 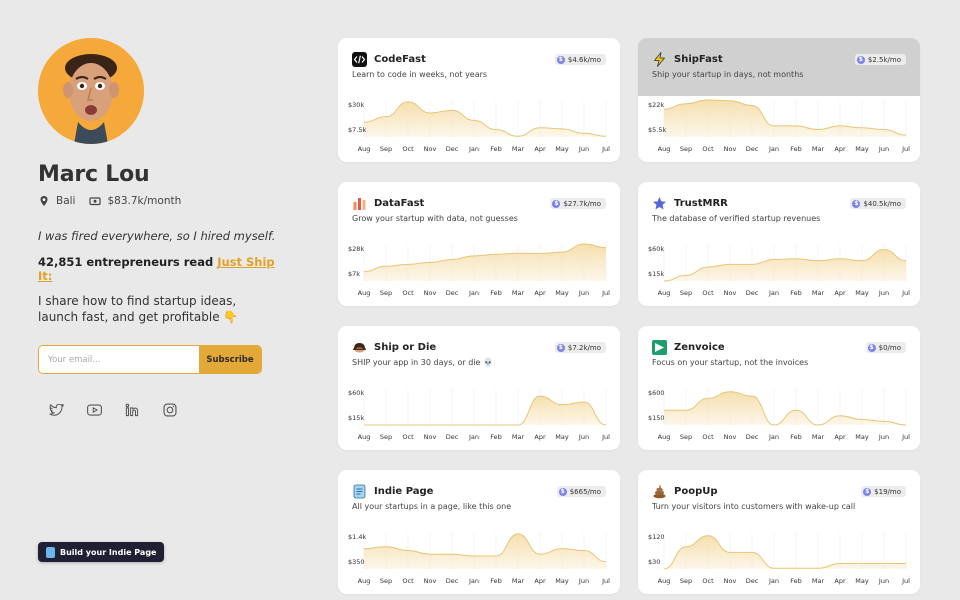 I want to click on instagram-icon, so click(x=170, y=410).